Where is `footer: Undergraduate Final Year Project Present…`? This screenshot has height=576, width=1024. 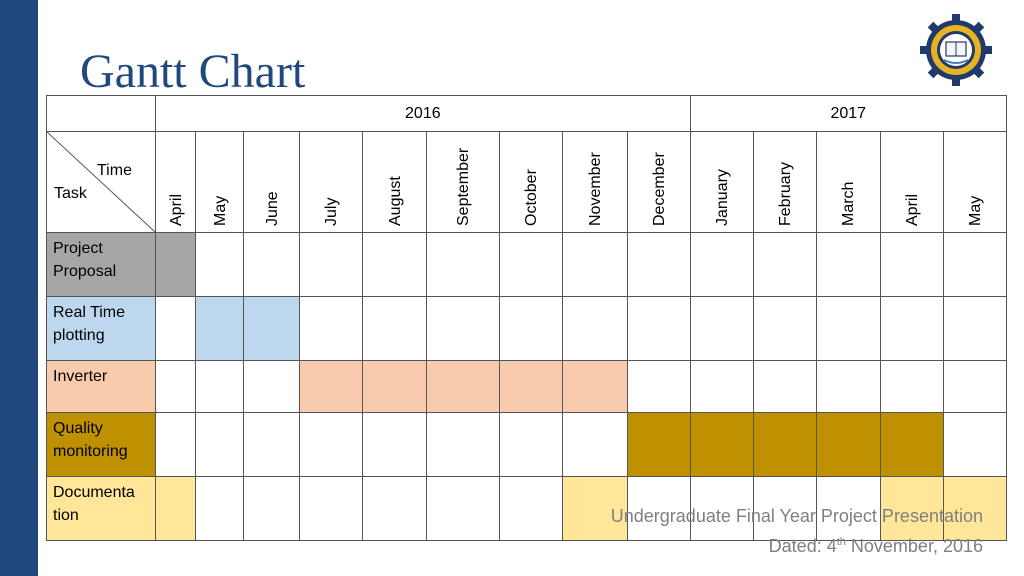 footer: Undergraduate Final Year Project Present… is located at coordinates (797, 531).